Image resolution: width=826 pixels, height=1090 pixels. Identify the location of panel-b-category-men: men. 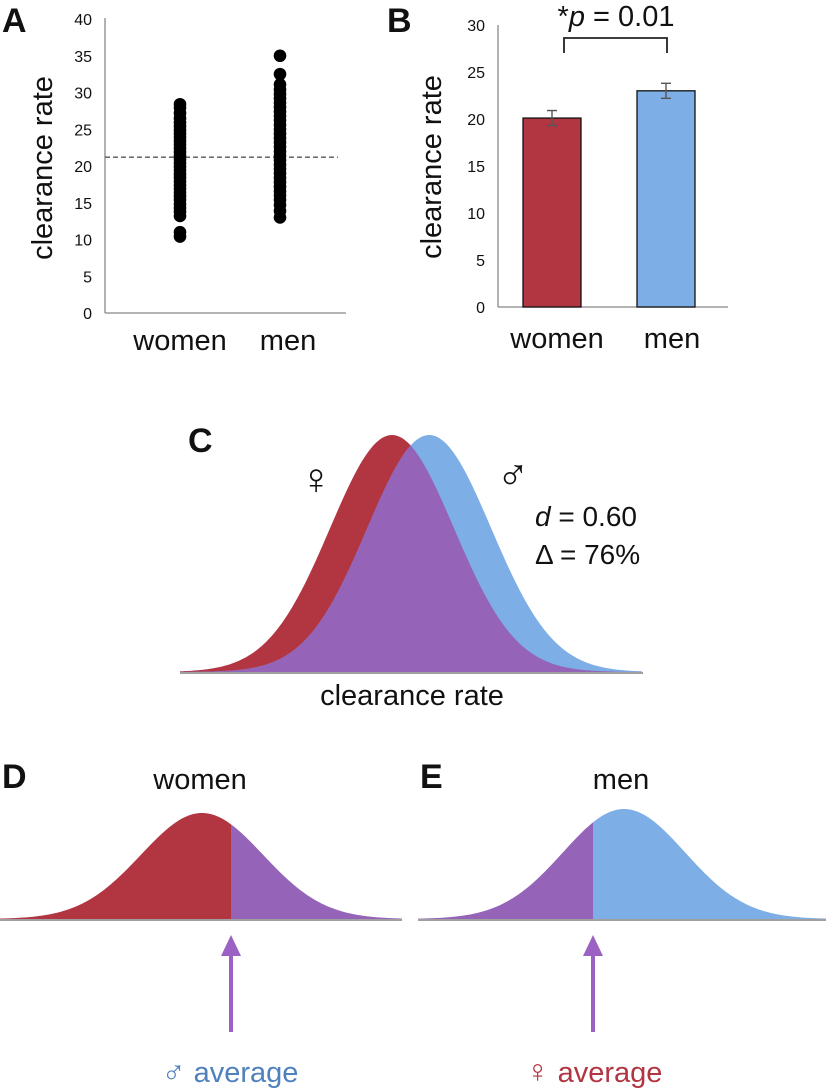
(672, 339).